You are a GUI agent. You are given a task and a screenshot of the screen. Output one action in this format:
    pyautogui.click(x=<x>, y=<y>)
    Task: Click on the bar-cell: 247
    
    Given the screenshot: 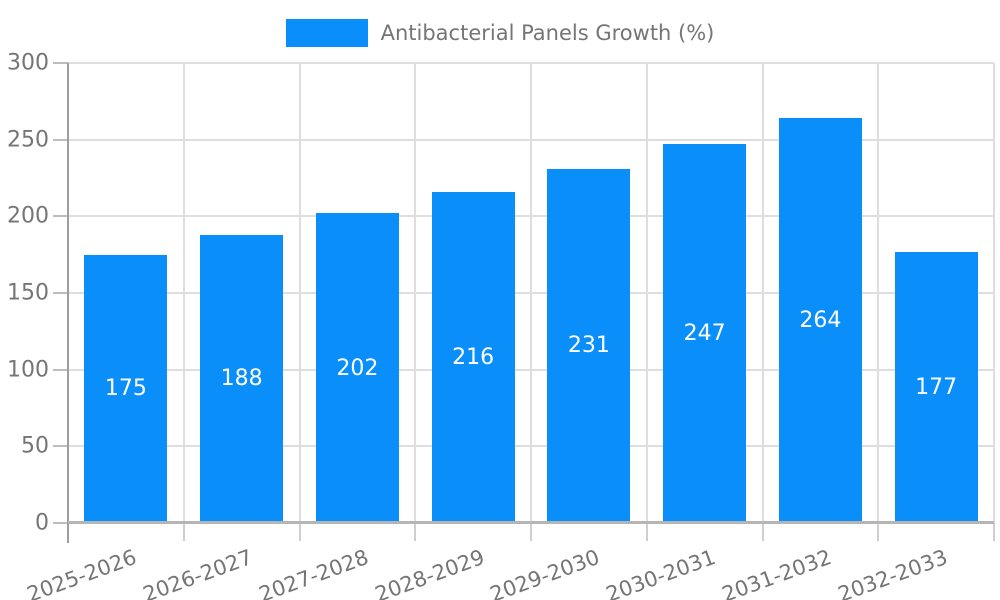 What is the action you would take?
    pyautogui.click(x=705, y=293)
    